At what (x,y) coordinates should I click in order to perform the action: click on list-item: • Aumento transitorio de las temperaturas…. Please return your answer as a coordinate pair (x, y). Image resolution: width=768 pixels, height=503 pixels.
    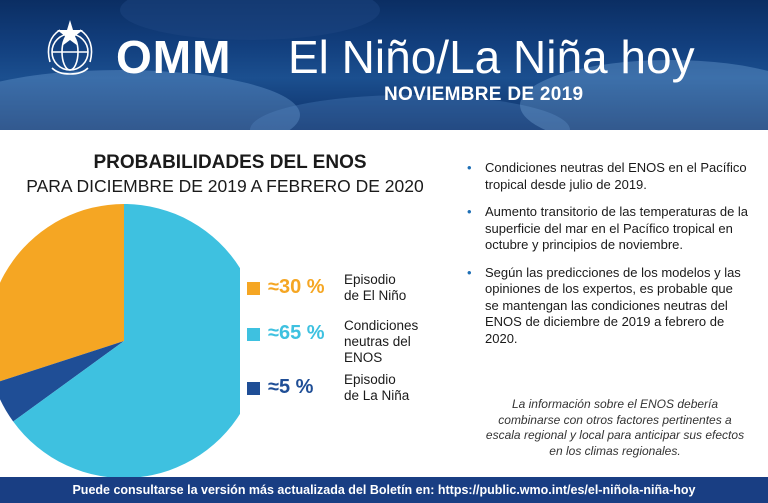
    Looking at the image, I should click on (608, 228).